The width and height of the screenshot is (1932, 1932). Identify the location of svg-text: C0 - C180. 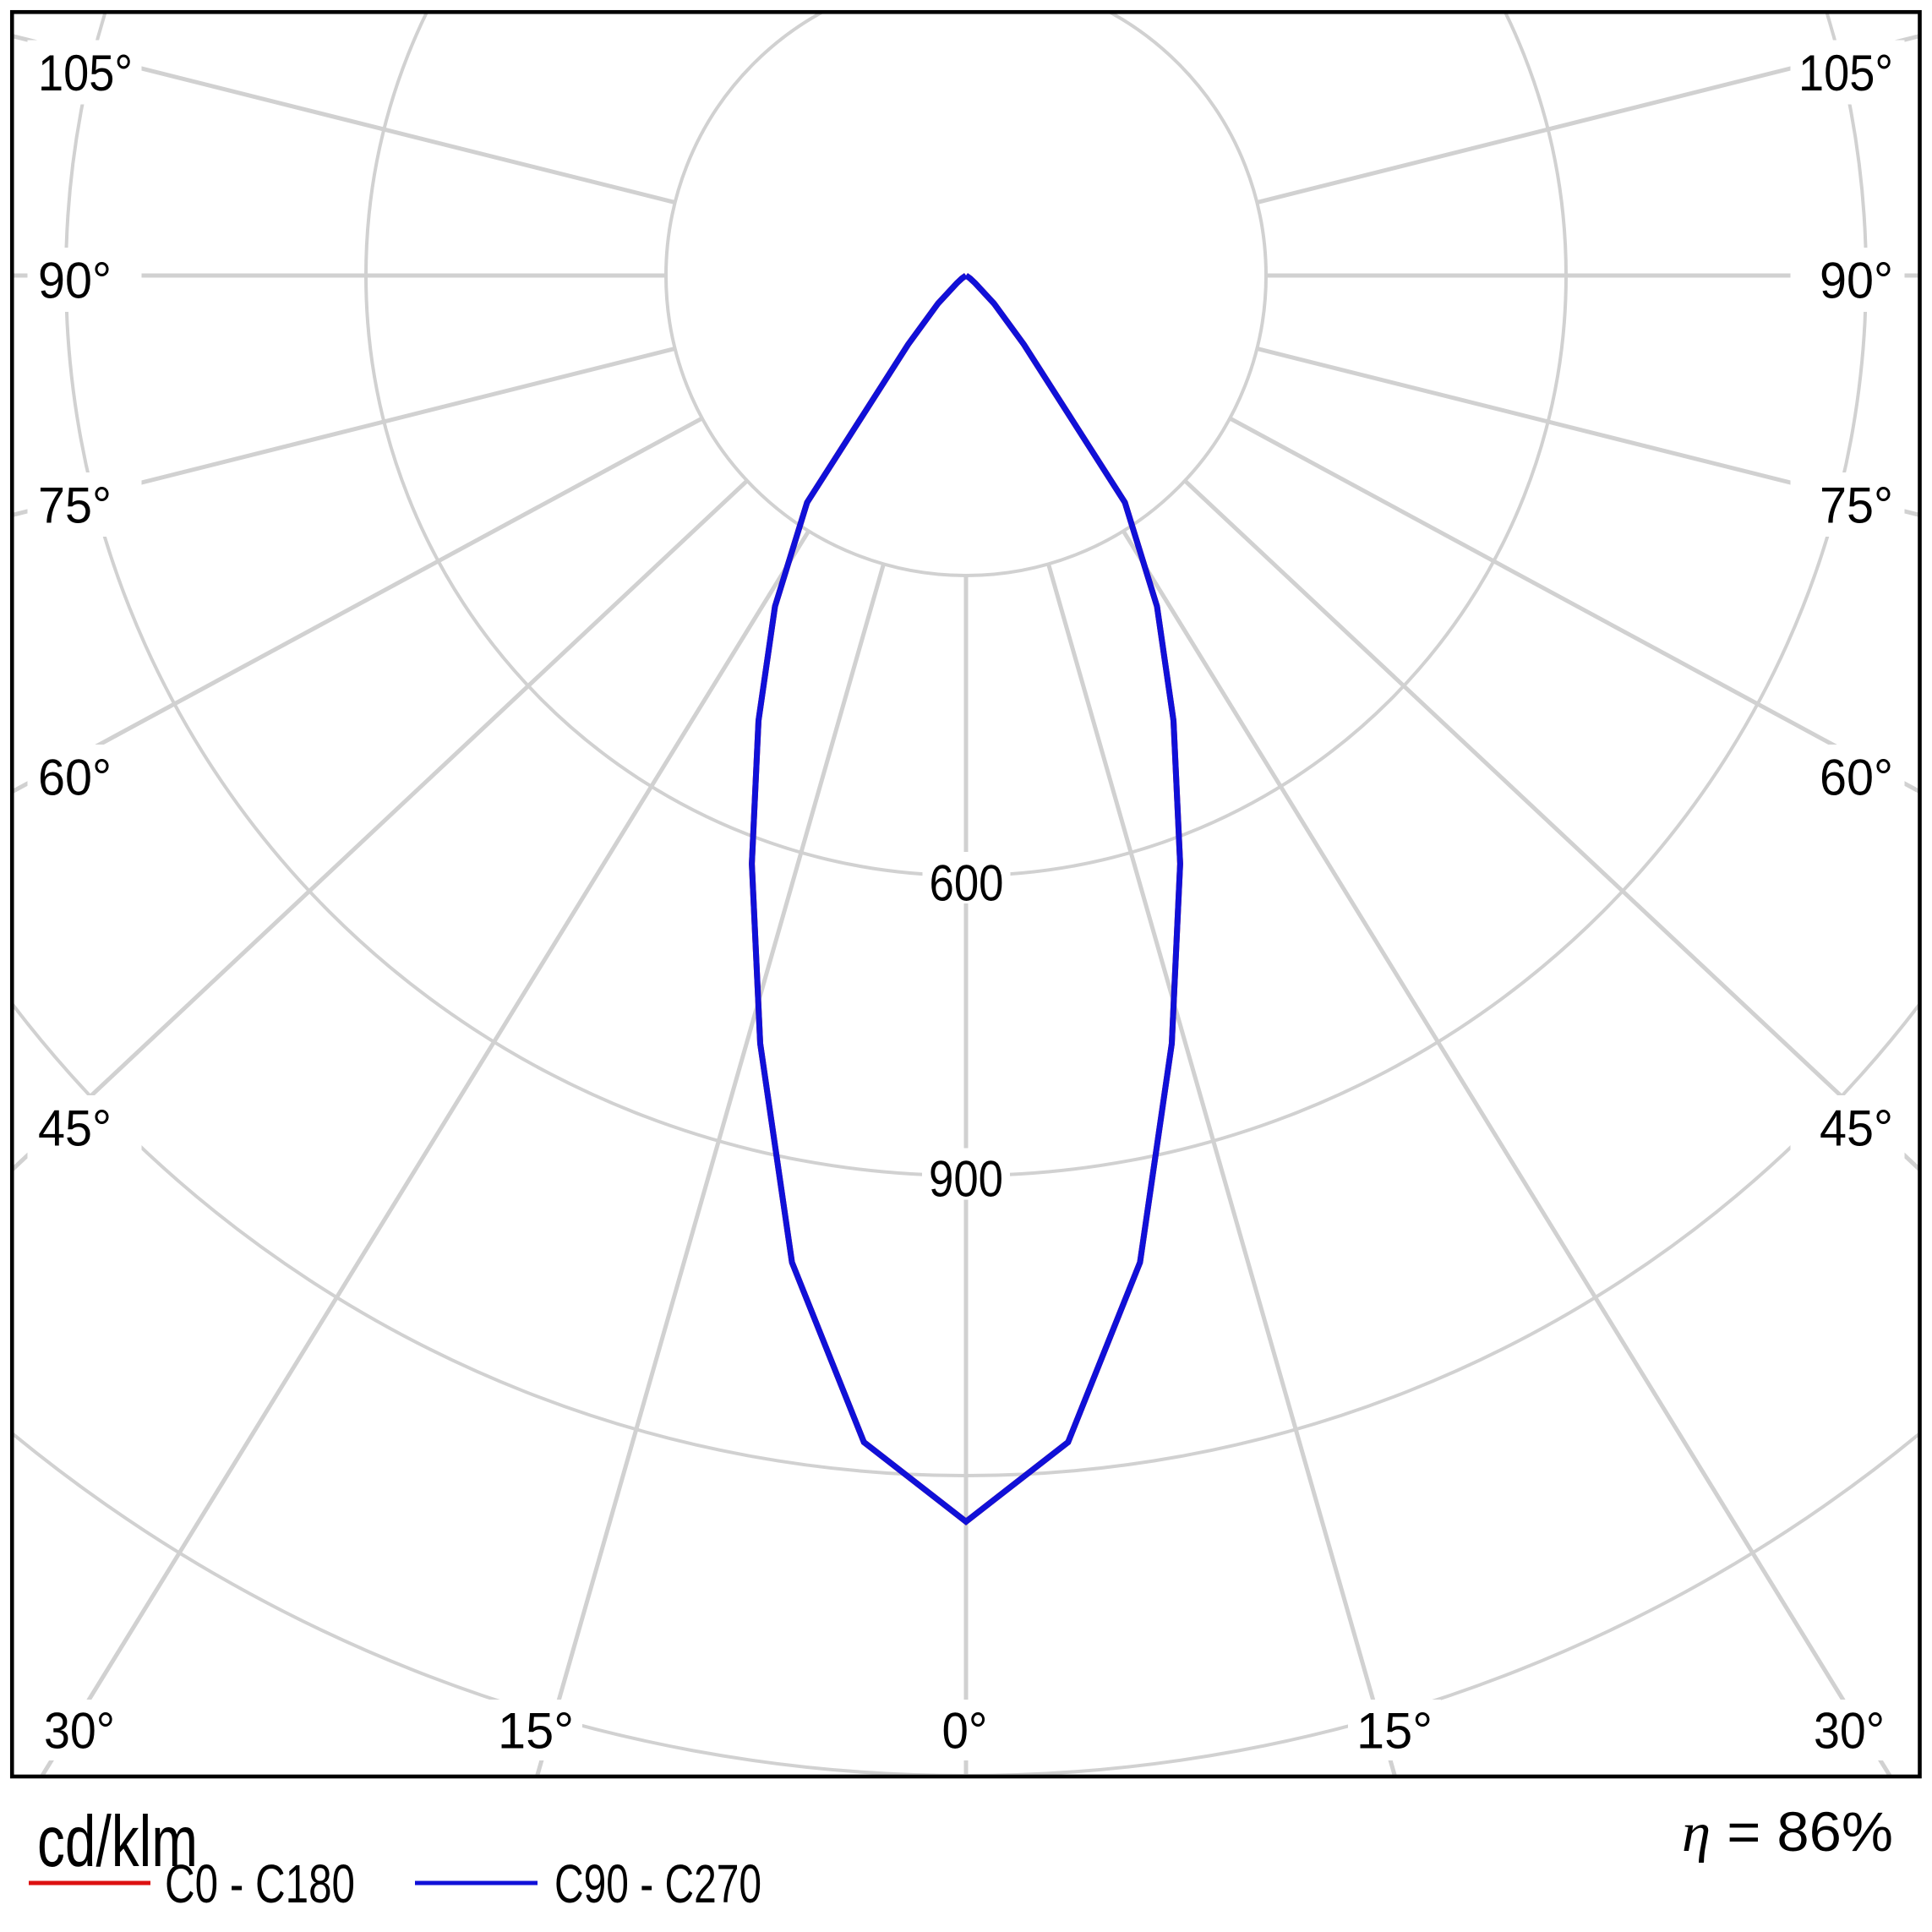
(260, 1883).